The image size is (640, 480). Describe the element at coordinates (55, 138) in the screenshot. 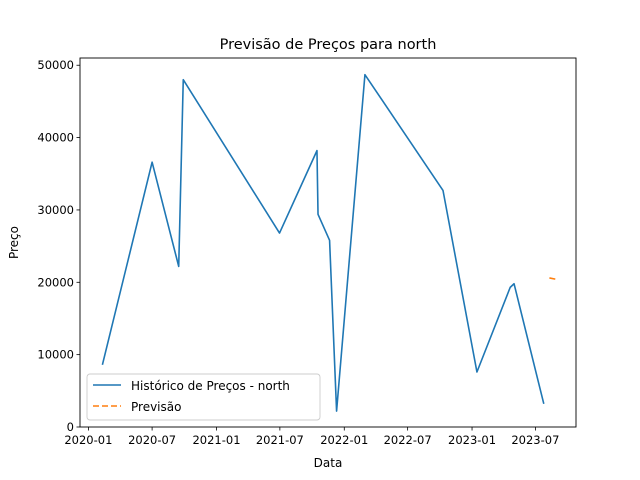

I see `y-tick-label: 40000` at that location.